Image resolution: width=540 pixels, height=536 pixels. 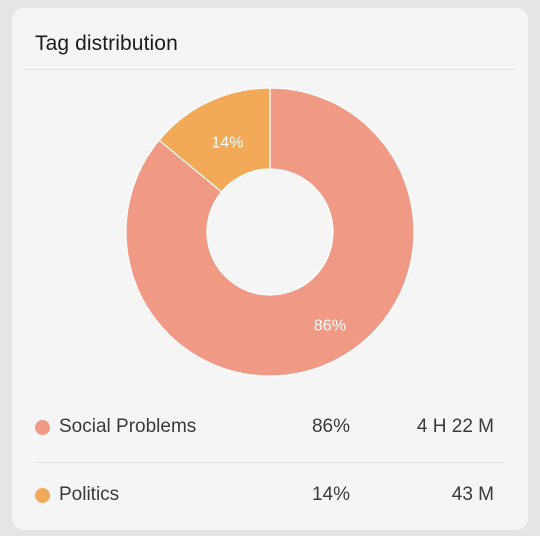 What do you see at coordinates (270, 462) in the screenshot?
I see `legend-divider` at bounding box center [270, 462].